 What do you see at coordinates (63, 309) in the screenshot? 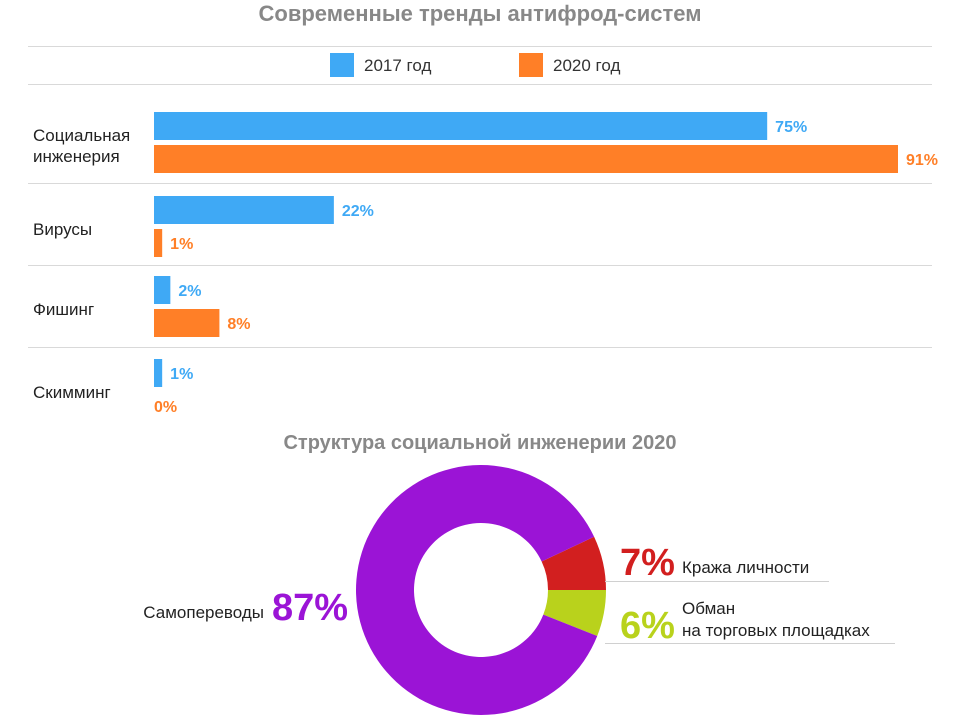
I see `category-label: Фишинг` at bounding box center [63, 309].